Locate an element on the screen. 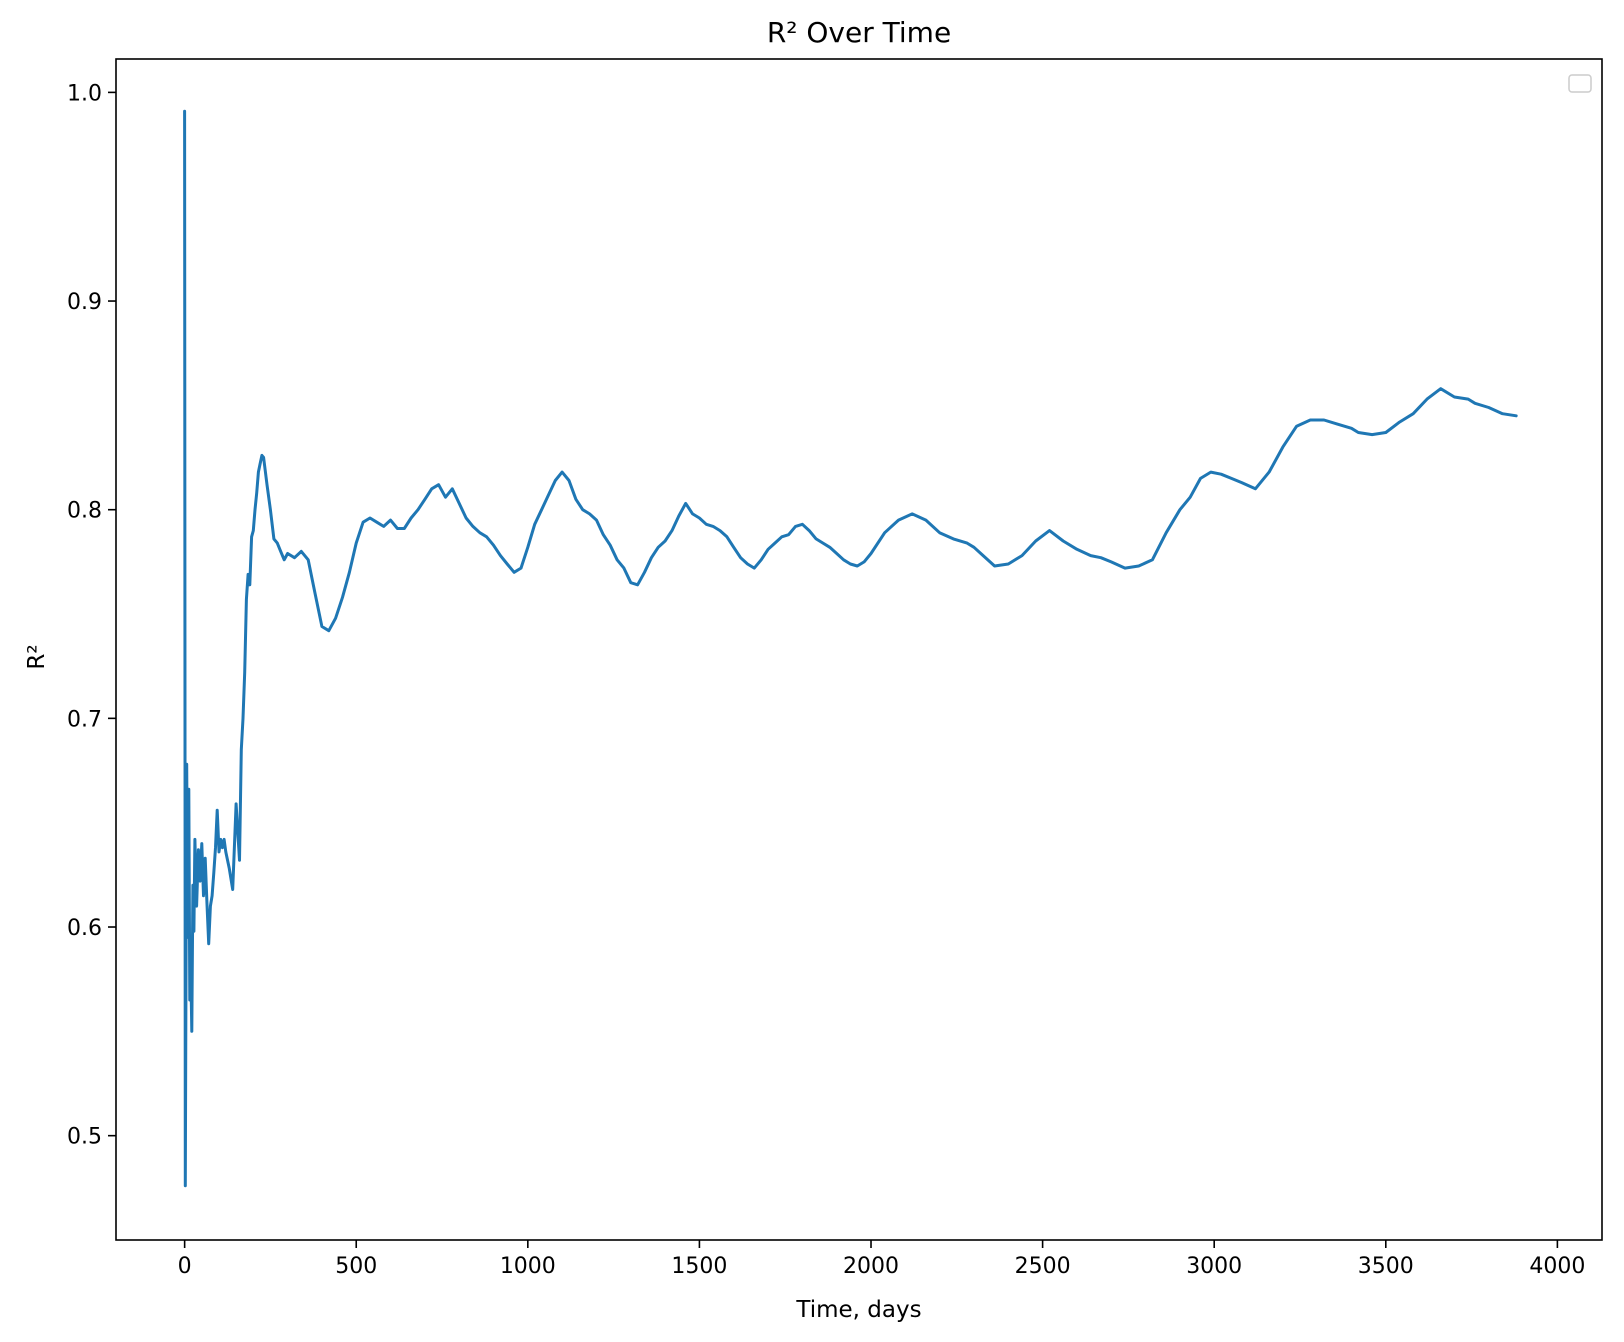 The image size is (1624, 1342). x-tick-label: 3500 is located at coordinates (1386, 1266).